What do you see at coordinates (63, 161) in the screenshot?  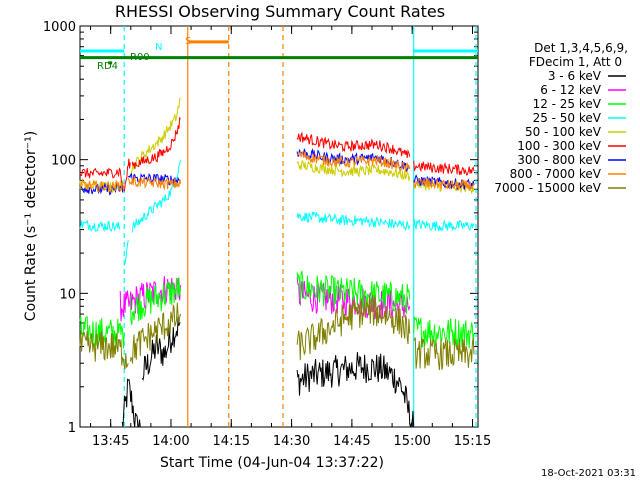 I see `y-tick-label: 100` at bounding box center [63, 161].